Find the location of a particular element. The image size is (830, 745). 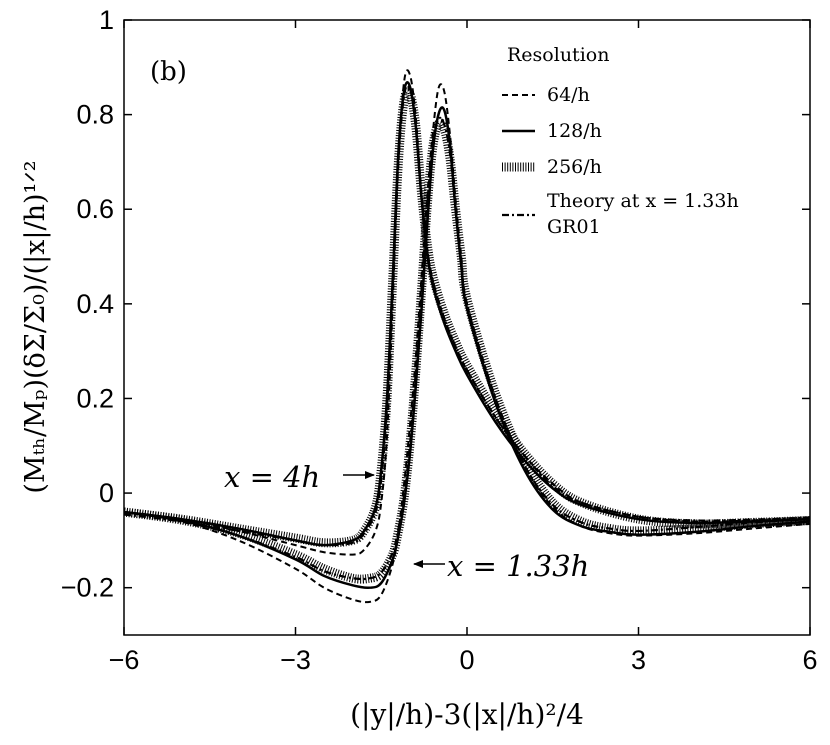

legend-label-64h: 64/h is located at coordinates (568, 95).